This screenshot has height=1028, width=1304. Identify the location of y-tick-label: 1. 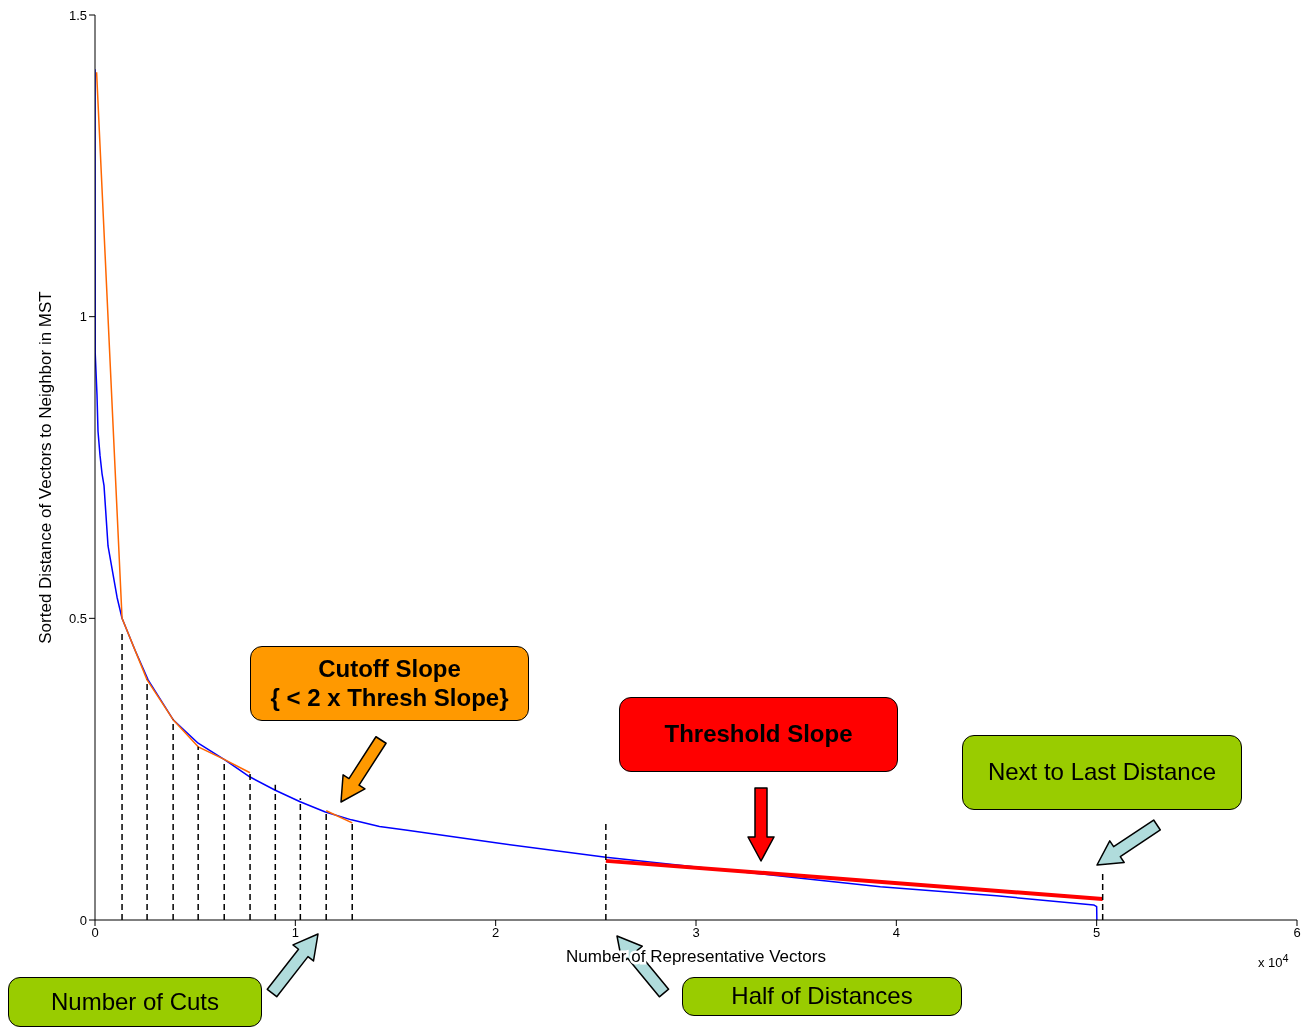
(83, 317).